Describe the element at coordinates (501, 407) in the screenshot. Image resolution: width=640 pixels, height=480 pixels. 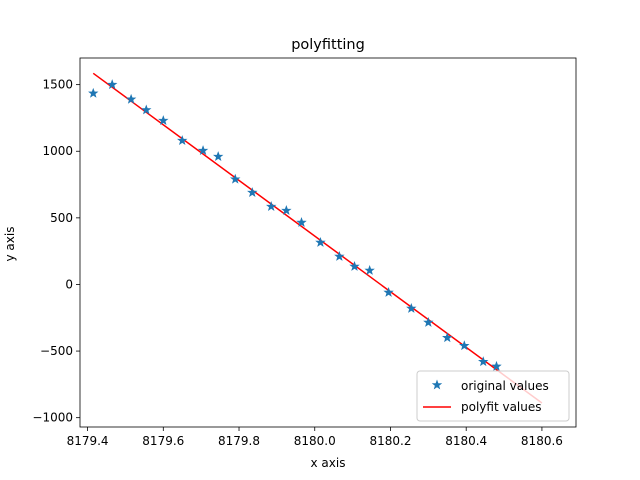
I see `legend-label-polyfit: polyfit values` at that location.